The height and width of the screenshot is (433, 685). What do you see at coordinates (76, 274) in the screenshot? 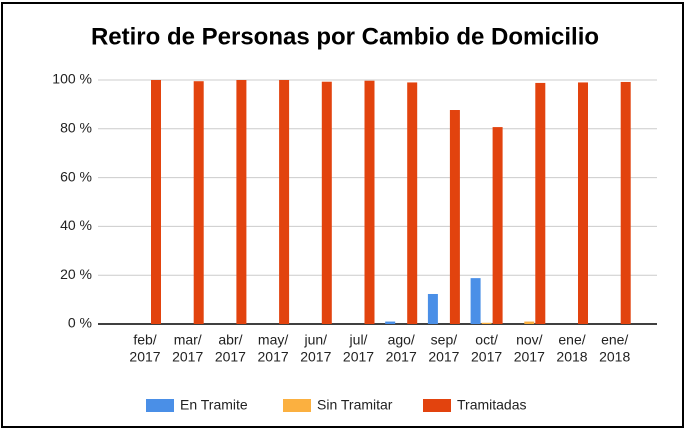
I see `y-tick-label: 20 %` at bounding box center [76, 274].